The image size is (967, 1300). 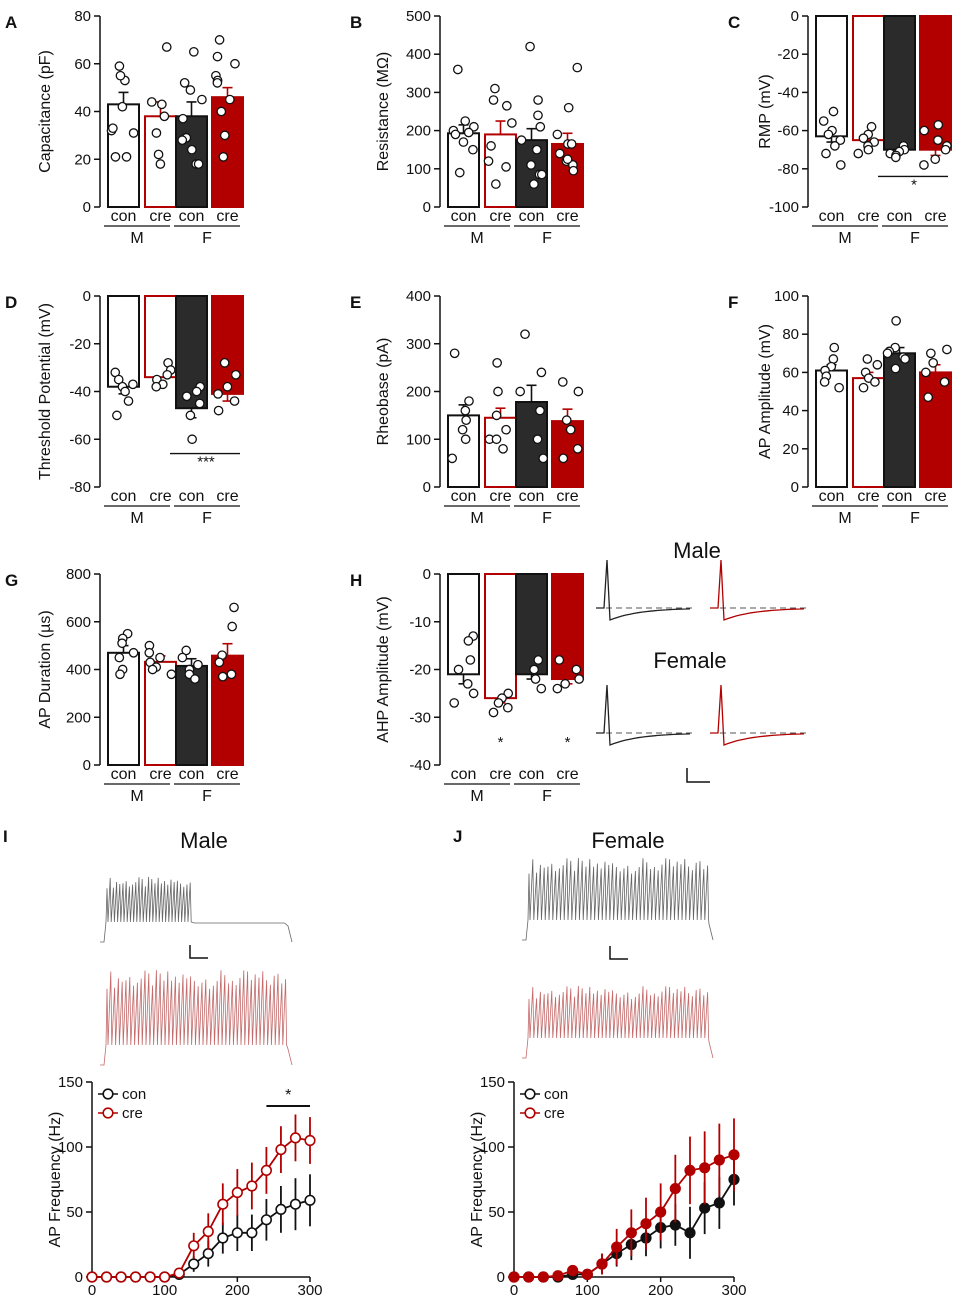 What do you see at coordinates (383, 669) in the screenshot?
I see `y-axis-label: AHP Amplitude (mV)` at bounding box center [383, 669].